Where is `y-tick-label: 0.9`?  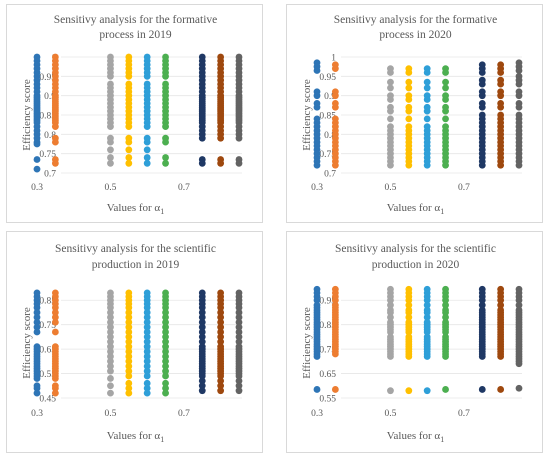
y-tick-label: 0.9 is located at coordinates (330, 97).